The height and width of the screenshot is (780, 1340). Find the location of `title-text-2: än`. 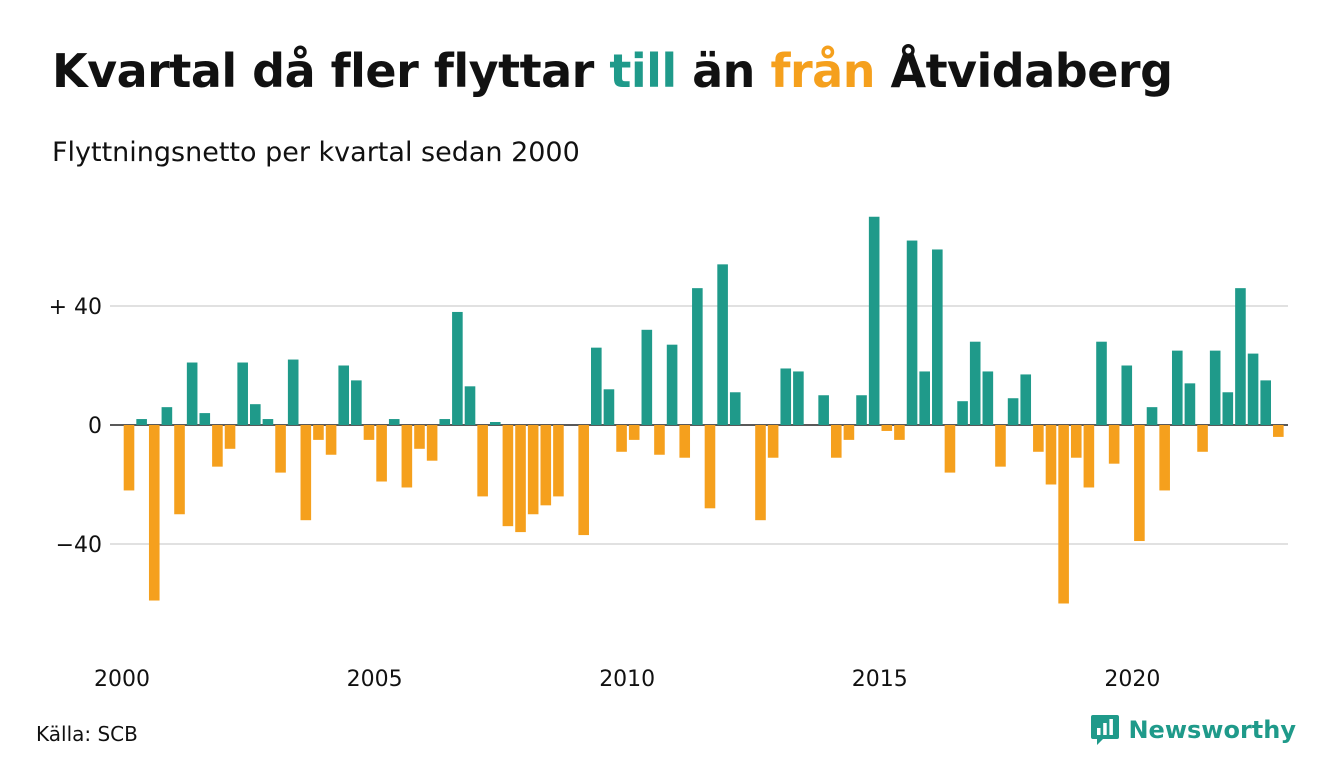

title-text-2: än is located at coordinates (723, 71).